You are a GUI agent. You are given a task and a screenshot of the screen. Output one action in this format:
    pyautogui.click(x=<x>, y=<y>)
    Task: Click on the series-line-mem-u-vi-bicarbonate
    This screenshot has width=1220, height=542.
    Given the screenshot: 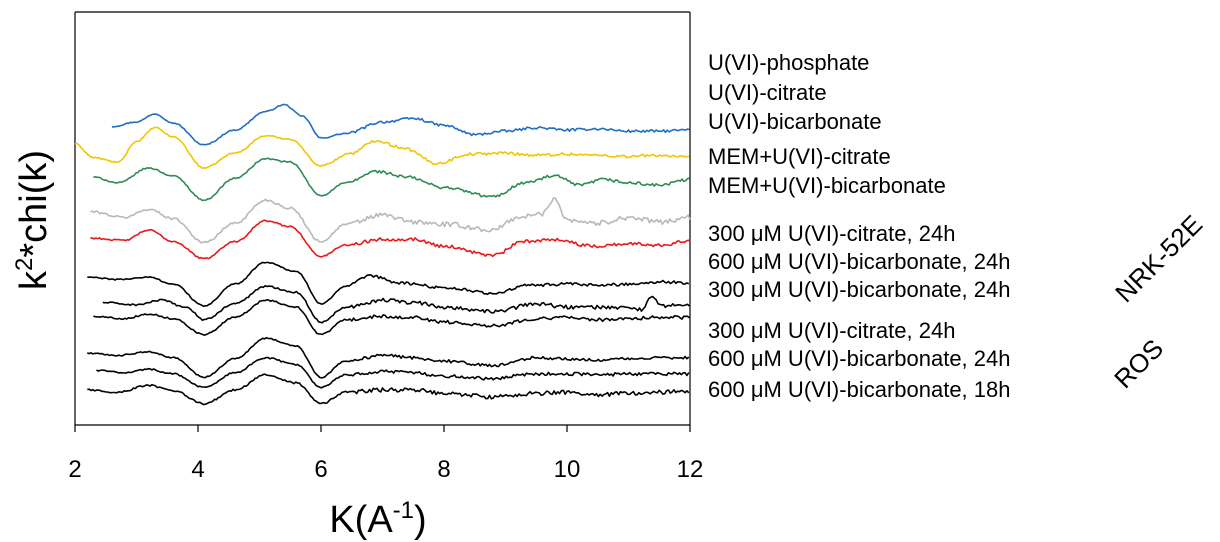 What is the action you would take?
    pyautogui.click(x=390, y=239)
    